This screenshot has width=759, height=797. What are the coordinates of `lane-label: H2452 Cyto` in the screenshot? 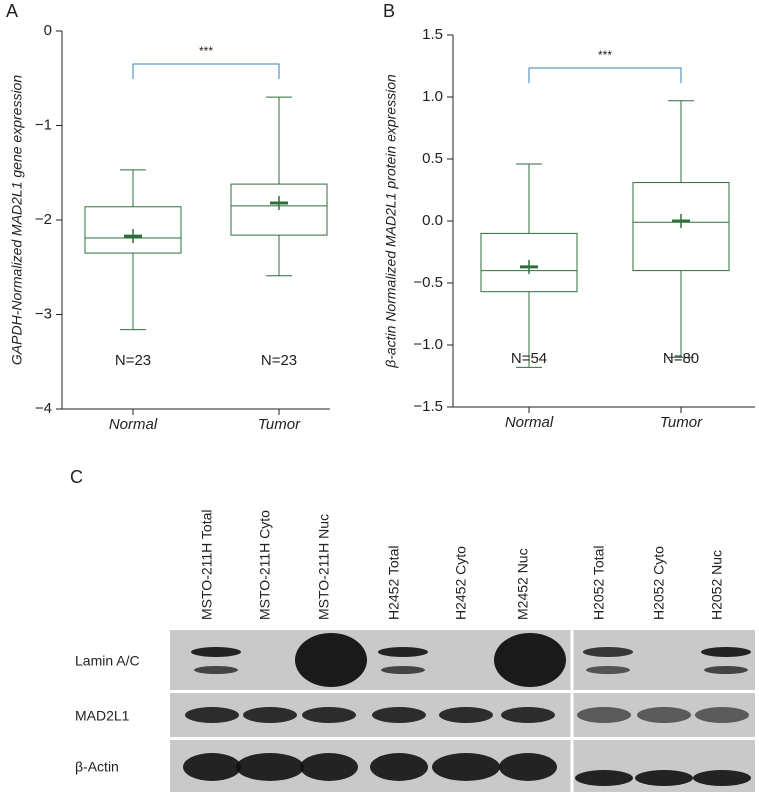 It's located at (461, 583).